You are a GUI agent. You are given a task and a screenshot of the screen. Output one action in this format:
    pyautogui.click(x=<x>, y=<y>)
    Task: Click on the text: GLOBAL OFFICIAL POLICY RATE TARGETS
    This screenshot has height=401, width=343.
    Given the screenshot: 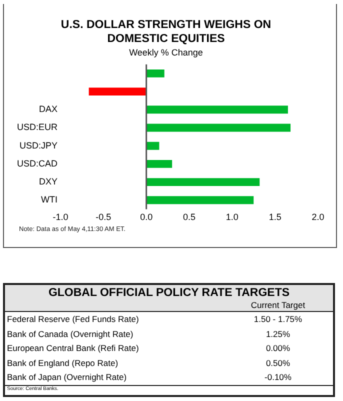 What is the action you would take?
    pyautogui.click(x=169, y=292)
    